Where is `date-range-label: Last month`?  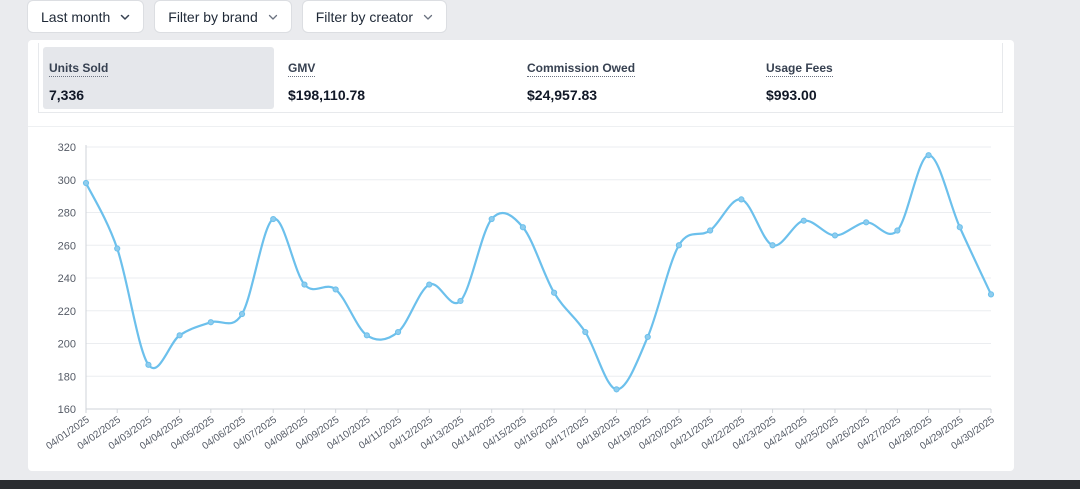 date-range-label: Last month is located at coordinates (76, 16).